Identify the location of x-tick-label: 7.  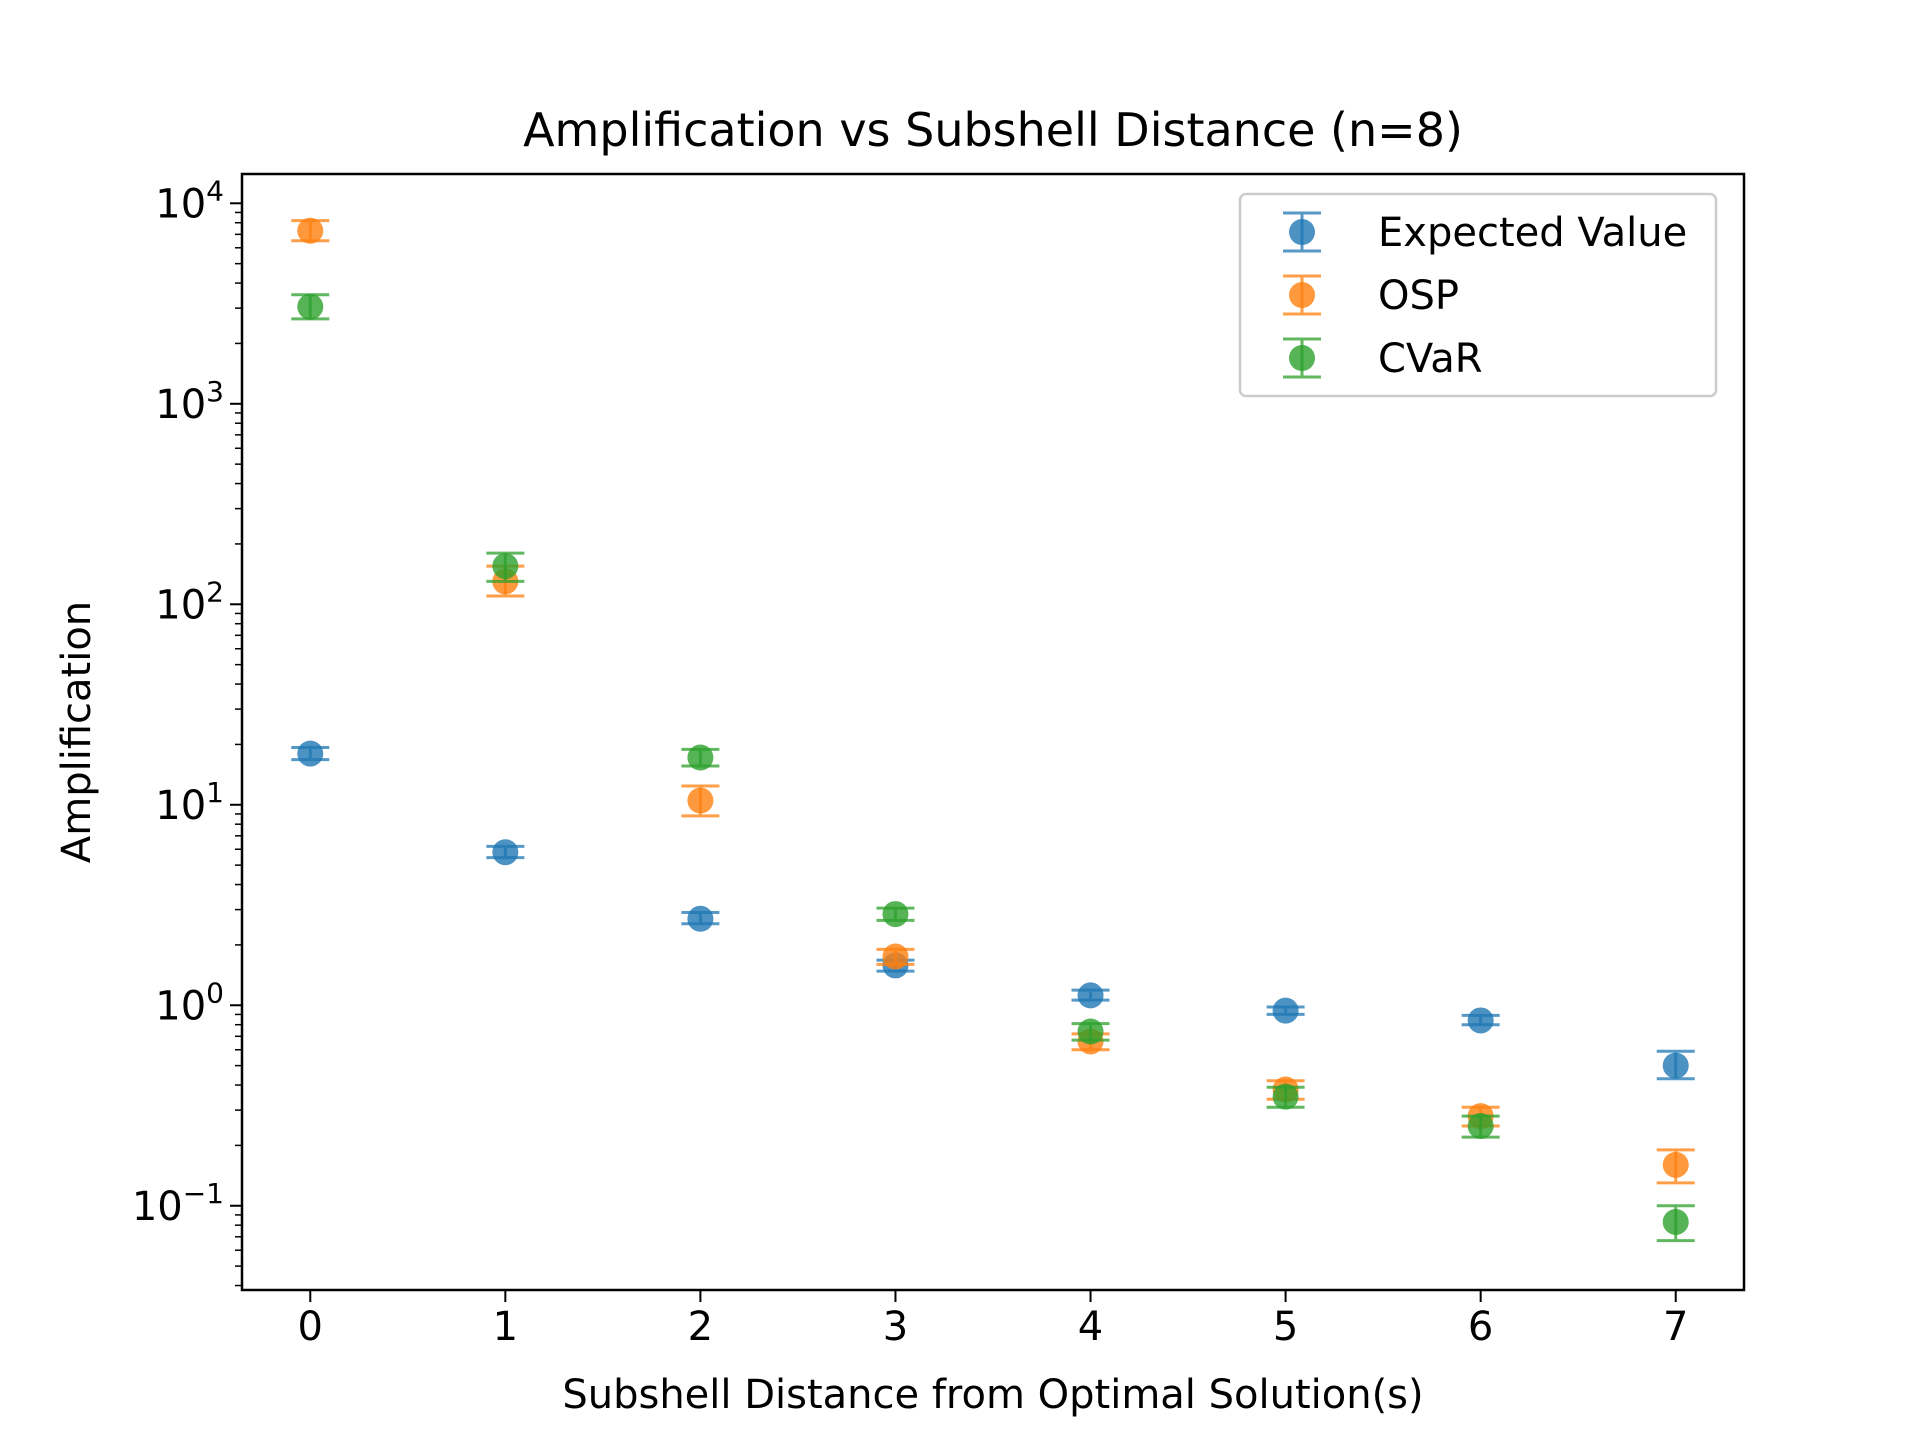
(1675, 1327).